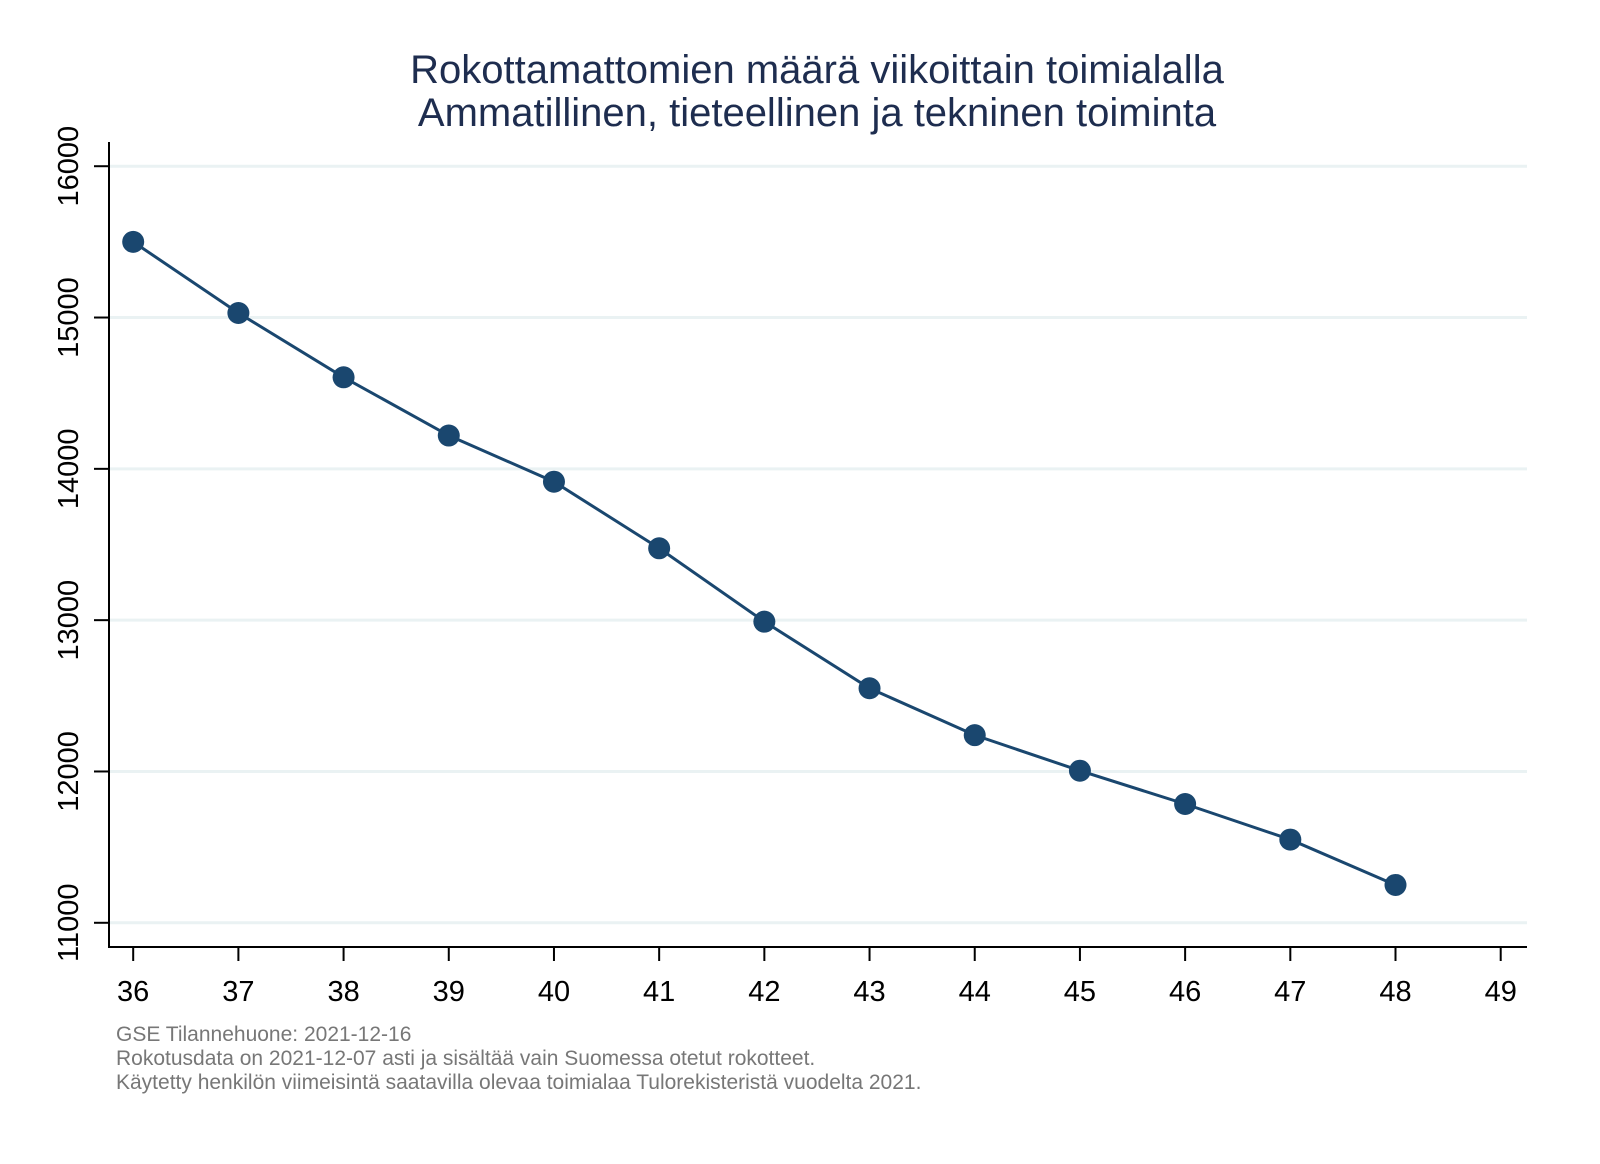  What do you see at coordinates (1185, 992) in the screenshot?
I see `x-tick-label: 46` at bounding box center [1185, 992].